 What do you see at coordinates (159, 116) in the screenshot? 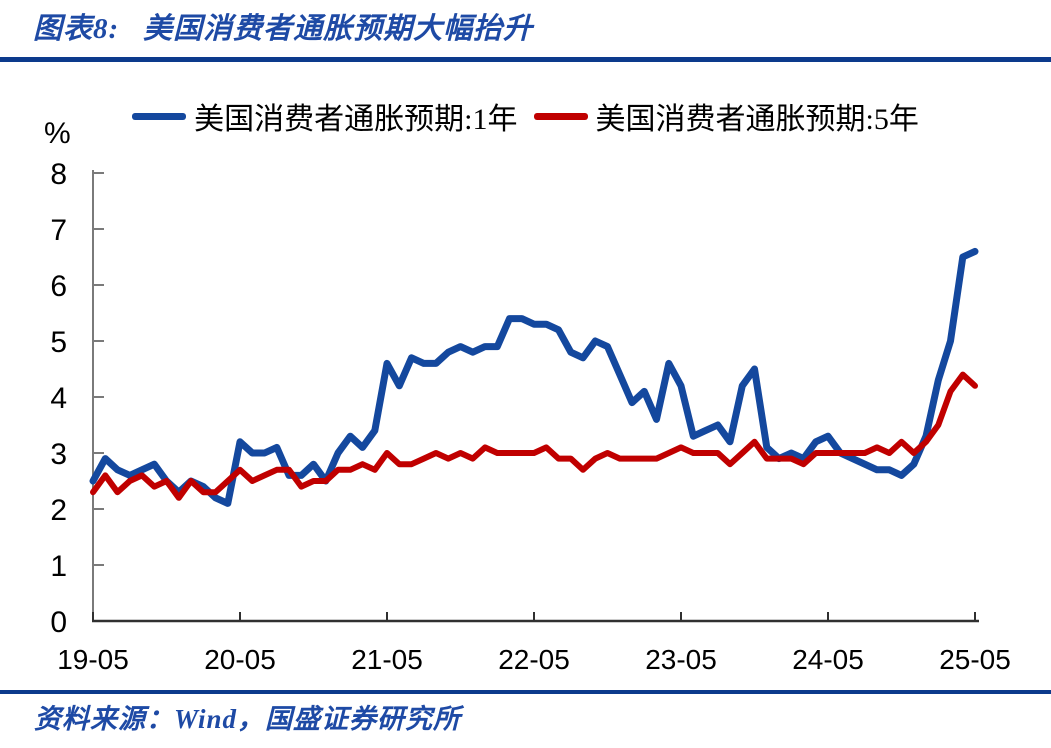
I see `legend-swatch-1y` at bounding box center [159, 116].